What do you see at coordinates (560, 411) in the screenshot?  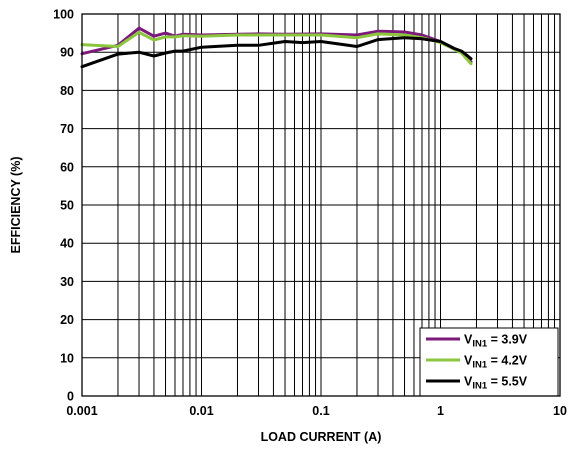 I see `x-tick-label: 10` at bounding box center [560, 411].